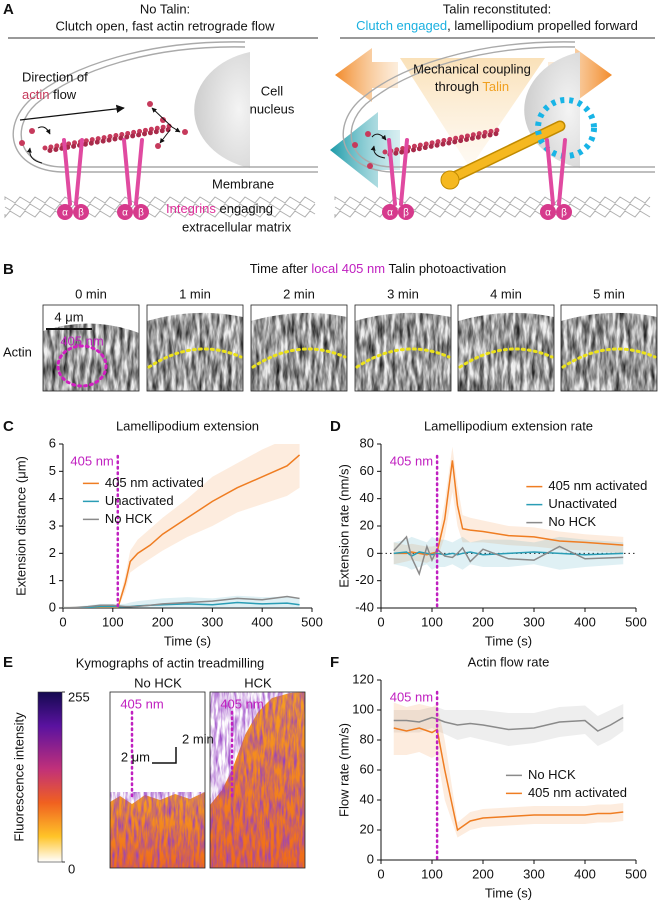 The width and height of the screenshot is (660, 913). I want to click on y-tick-label: 3, so click(52, 524).